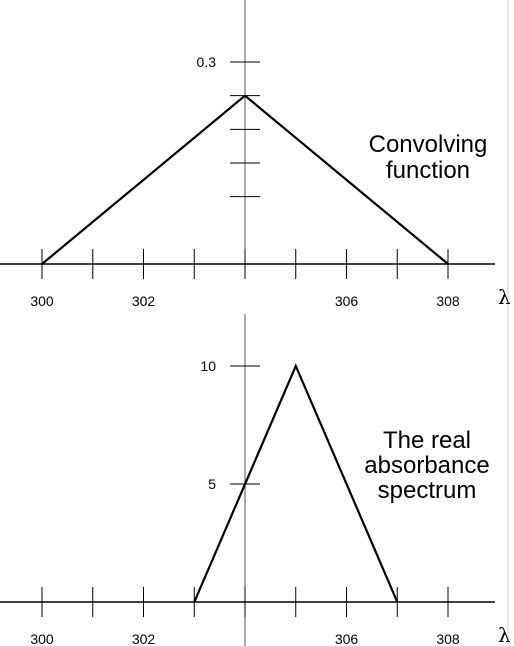 The image size is (514, 646). I want to click on annotation-line: function, so click(428, 170).